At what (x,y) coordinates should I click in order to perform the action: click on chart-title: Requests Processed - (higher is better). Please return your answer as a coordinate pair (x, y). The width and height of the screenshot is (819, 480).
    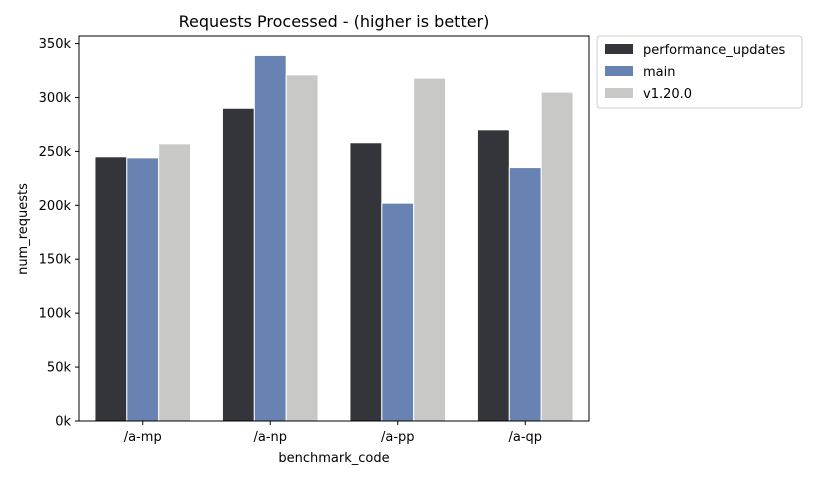
    Looking at the image, I should click on (334, 21).